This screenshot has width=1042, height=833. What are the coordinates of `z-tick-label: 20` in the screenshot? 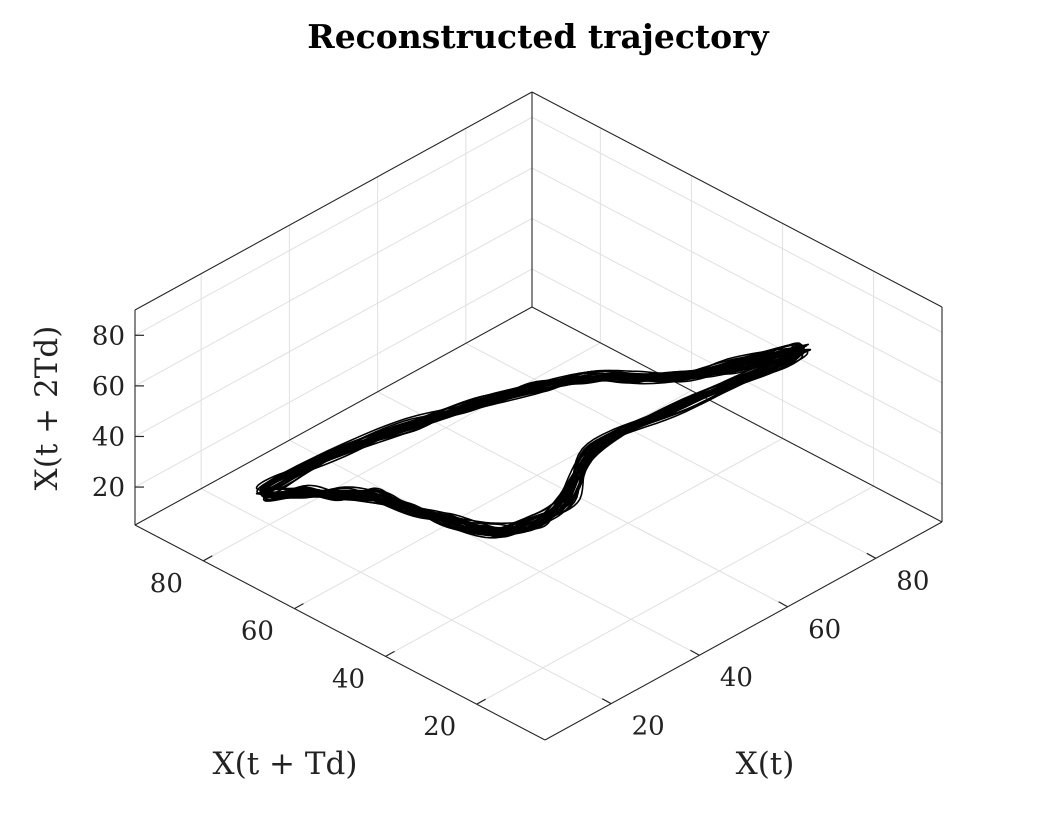 It's located at (108, 488).